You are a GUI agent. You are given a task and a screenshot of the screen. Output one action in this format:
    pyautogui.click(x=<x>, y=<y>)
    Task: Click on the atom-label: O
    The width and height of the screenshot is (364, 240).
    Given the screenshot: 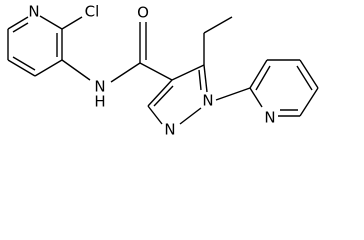 What is the action you would take?
    pyautogui.click(x=143, y=13)
    